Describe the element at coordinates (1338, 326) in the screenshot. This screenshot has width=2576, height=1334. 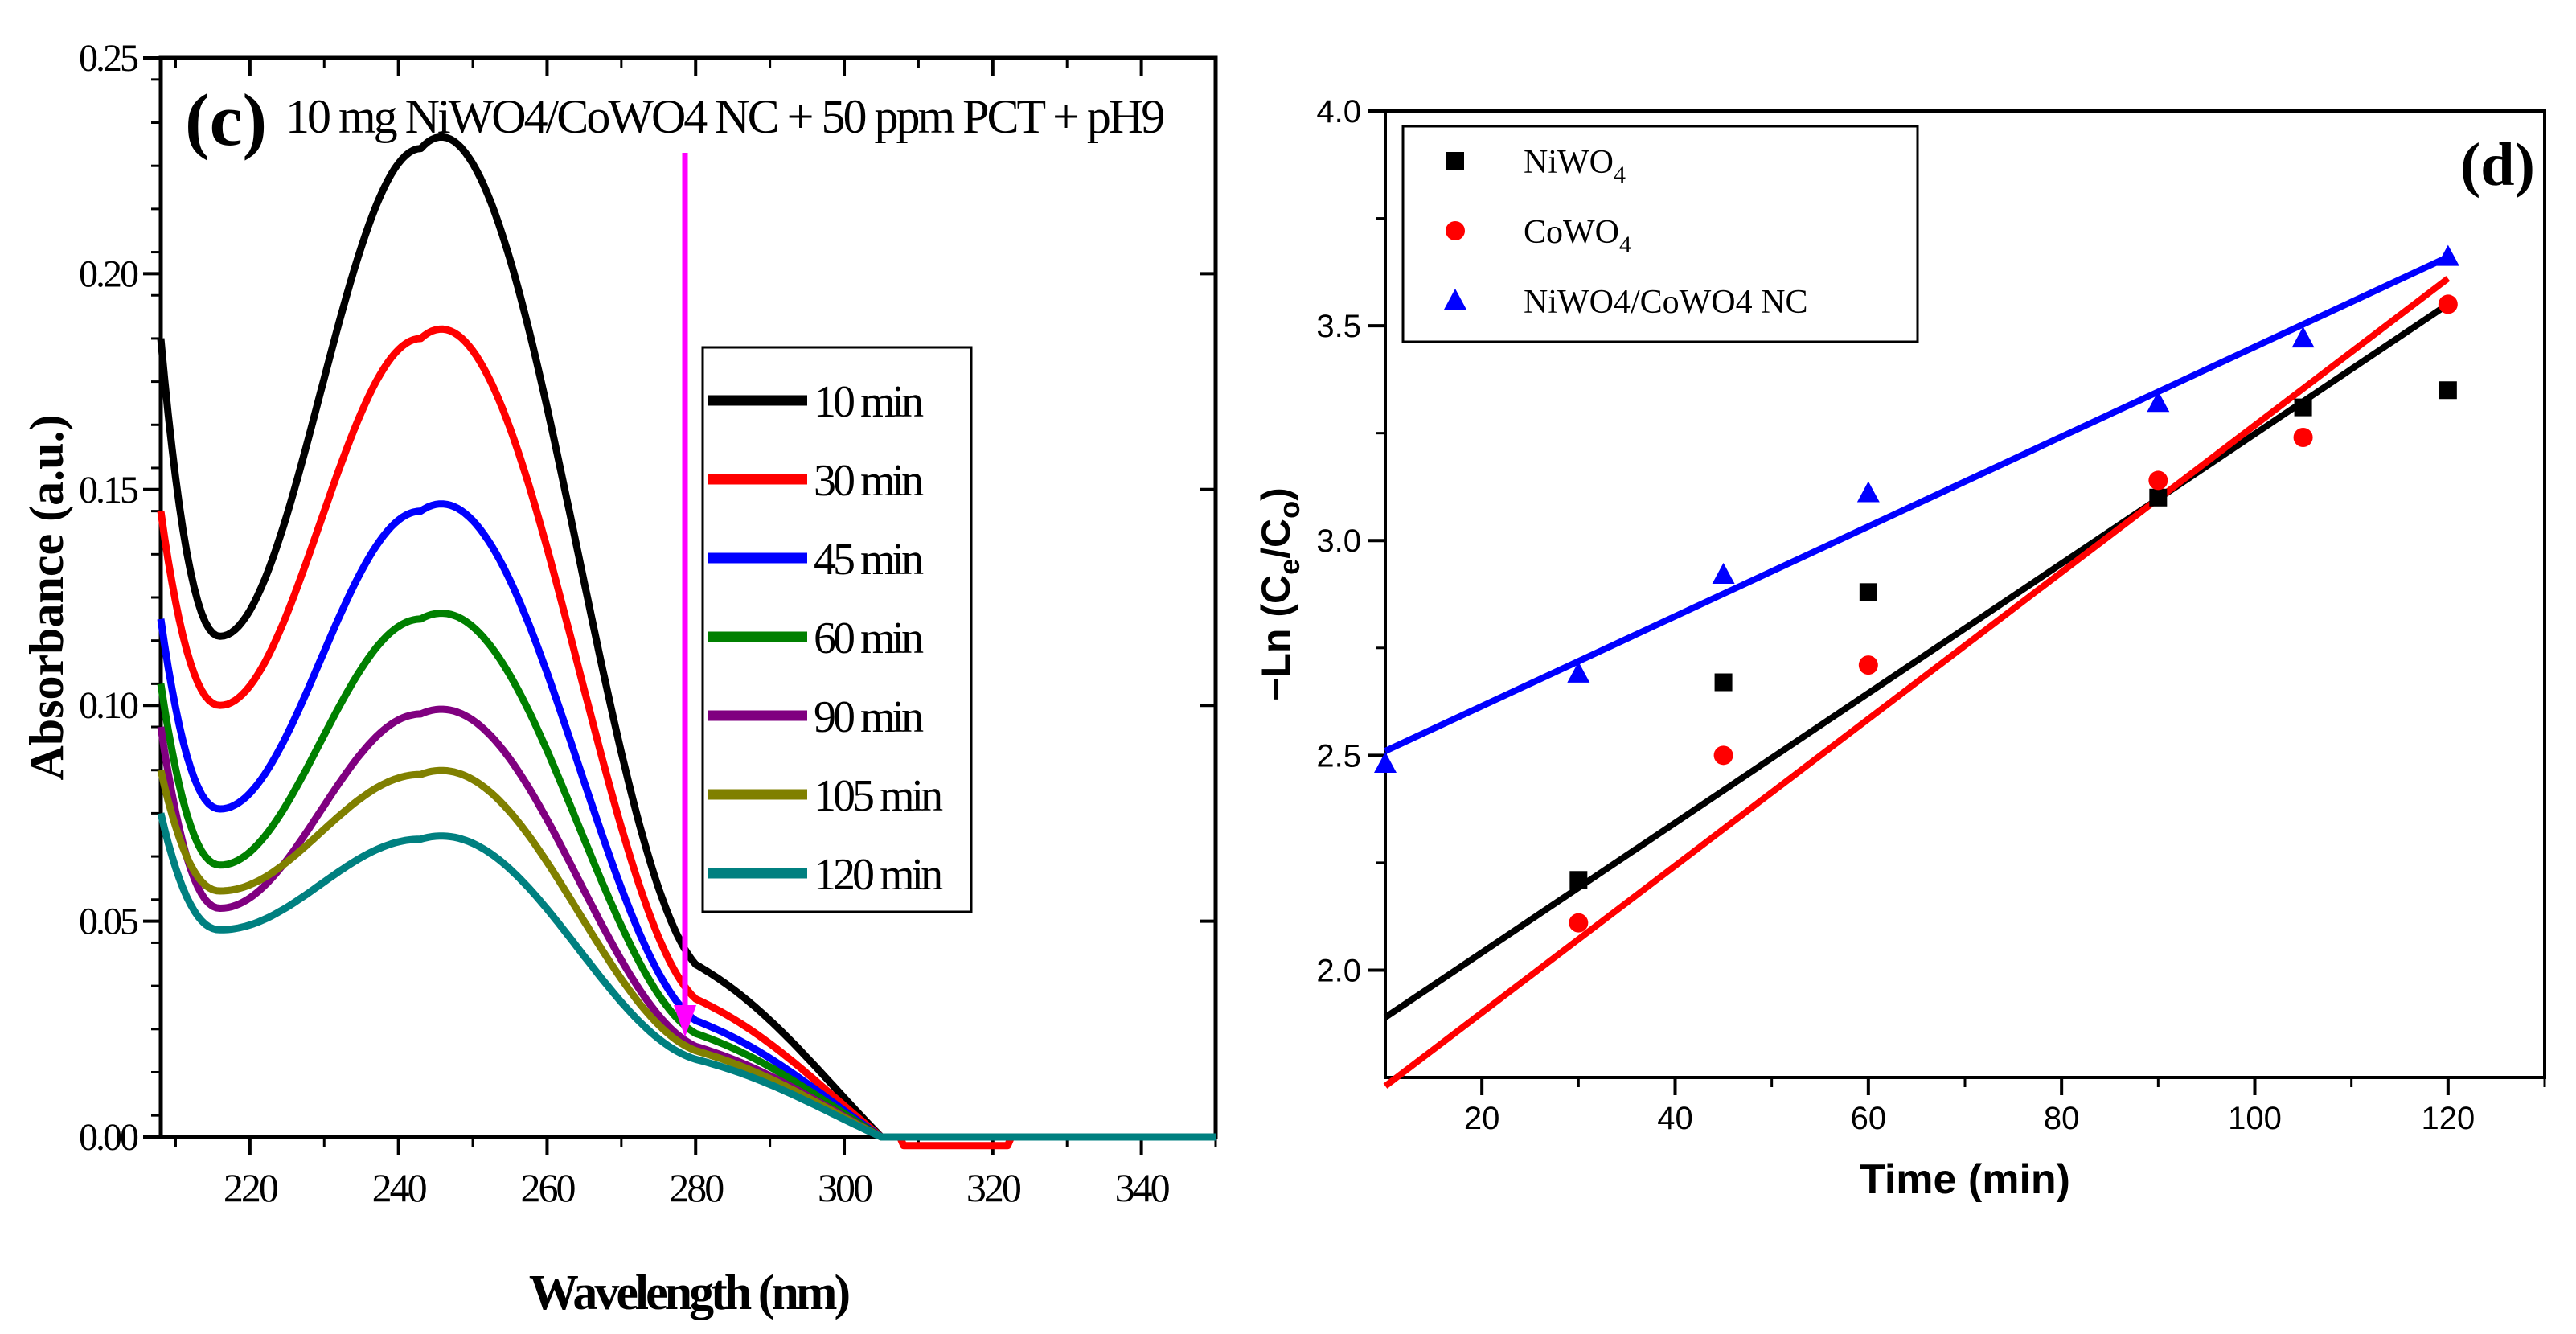
I see `d-ytick-label: 3.5` at that location.